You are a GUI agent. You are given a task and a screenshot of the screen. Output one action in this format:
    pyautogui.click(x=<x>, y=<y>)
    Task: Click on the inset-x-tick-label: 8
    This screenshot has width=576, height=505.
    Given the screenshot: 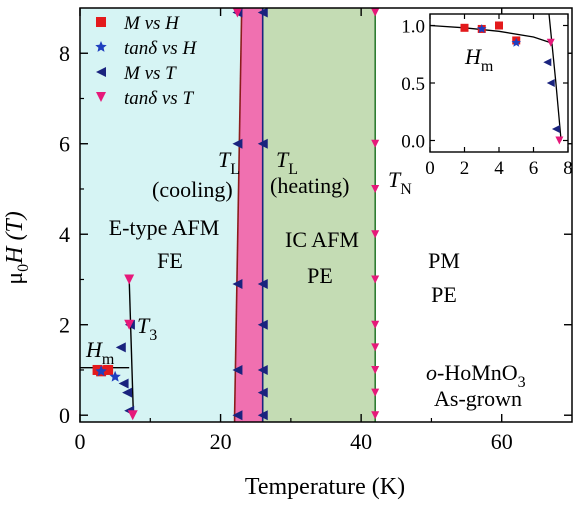 What is the action you would take?
    pyautogui.click(x=568, y=168)
    